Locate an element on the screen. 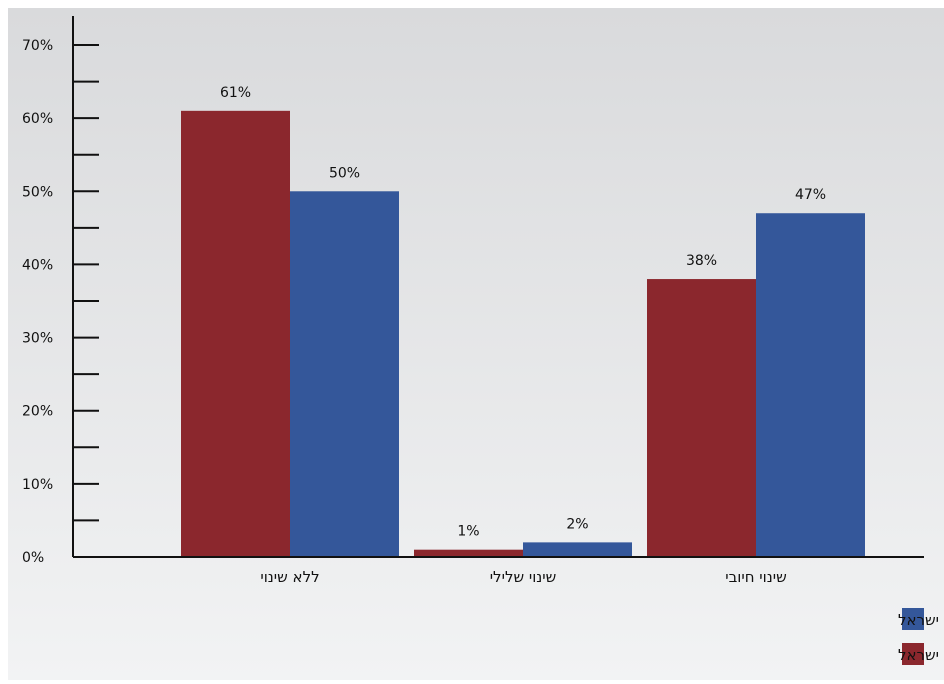  y-tick-label: 30% is located at coordinates (37, 339).